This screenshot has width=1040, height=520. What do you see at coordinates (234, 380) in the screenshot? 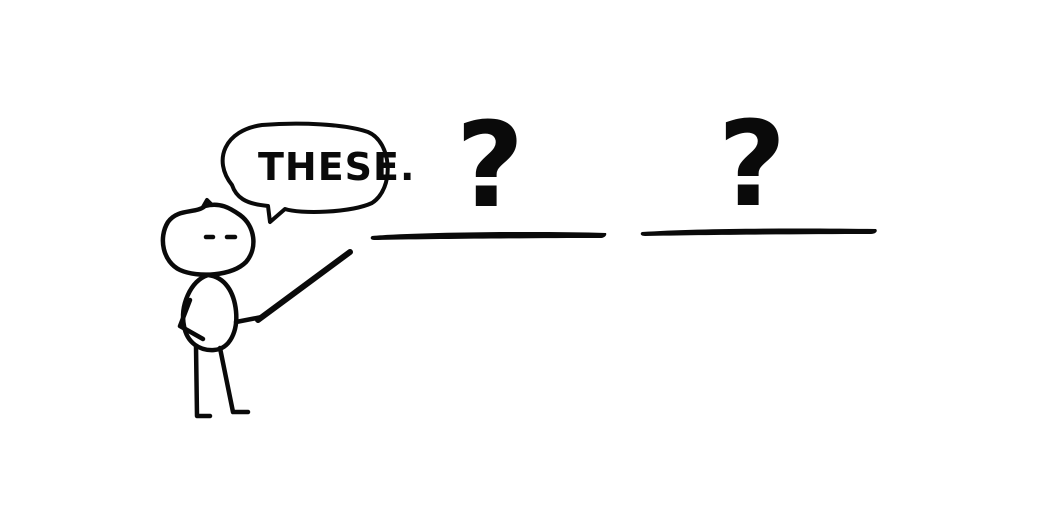
I see `stick-figure-right-leg` at bounding box center [234, 380].